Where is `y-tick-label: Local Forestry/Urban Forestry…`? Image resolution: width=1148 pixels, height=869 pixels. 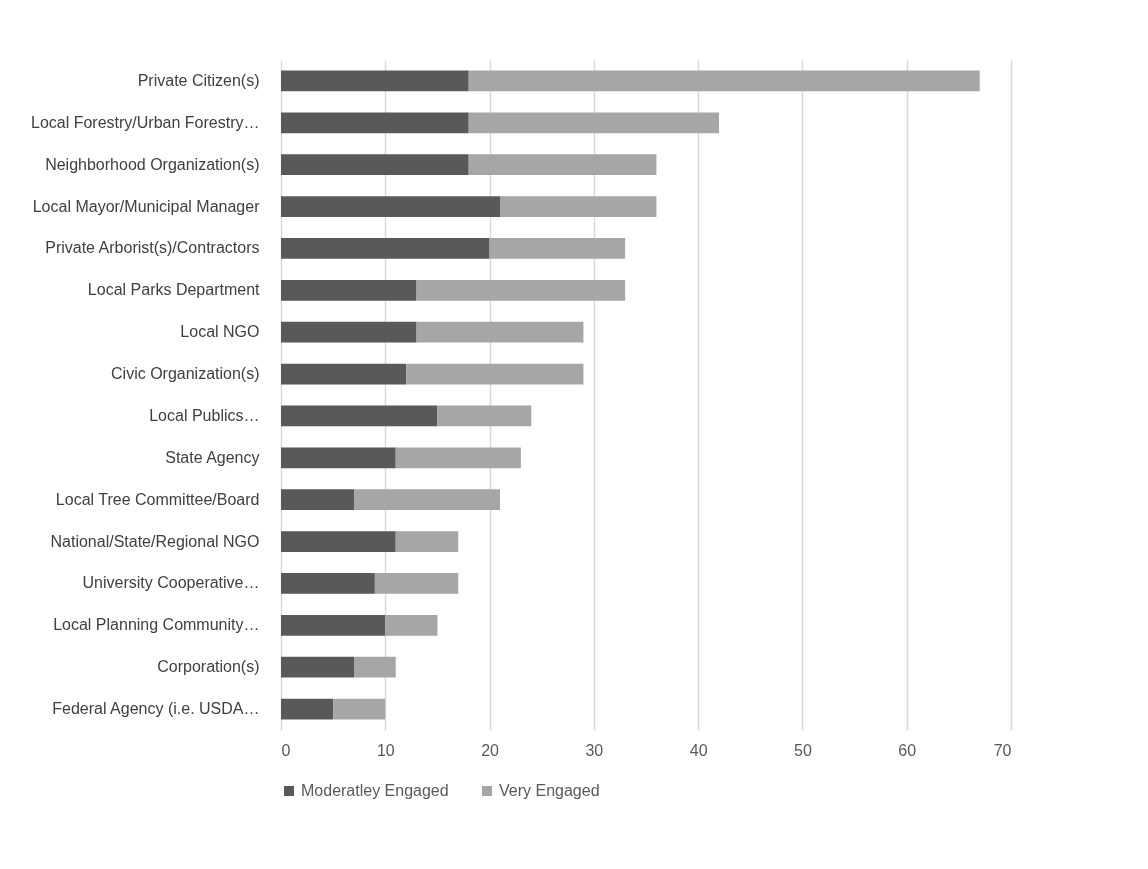 y-tick-label: Local Forestry/Urban Forestry… is located at coordinates (145, 122).